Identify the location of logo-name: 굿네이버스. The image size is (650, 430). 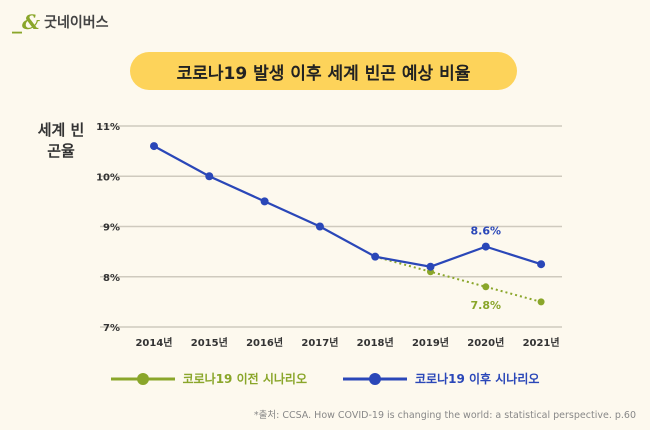
(76, 23).